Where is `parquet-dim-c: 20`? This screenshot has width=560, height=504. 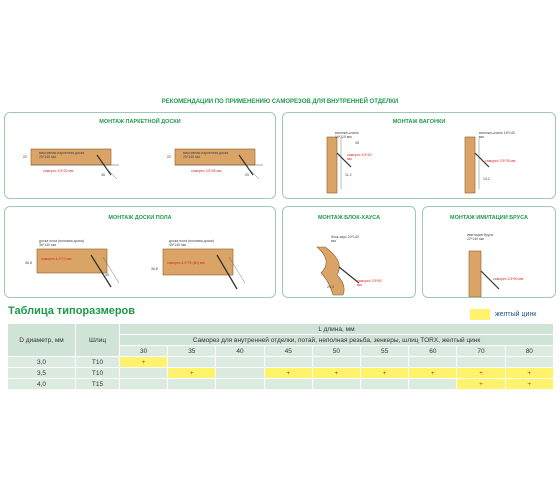 parquet-dim-c: 20 is located at coordinates (247, 175).